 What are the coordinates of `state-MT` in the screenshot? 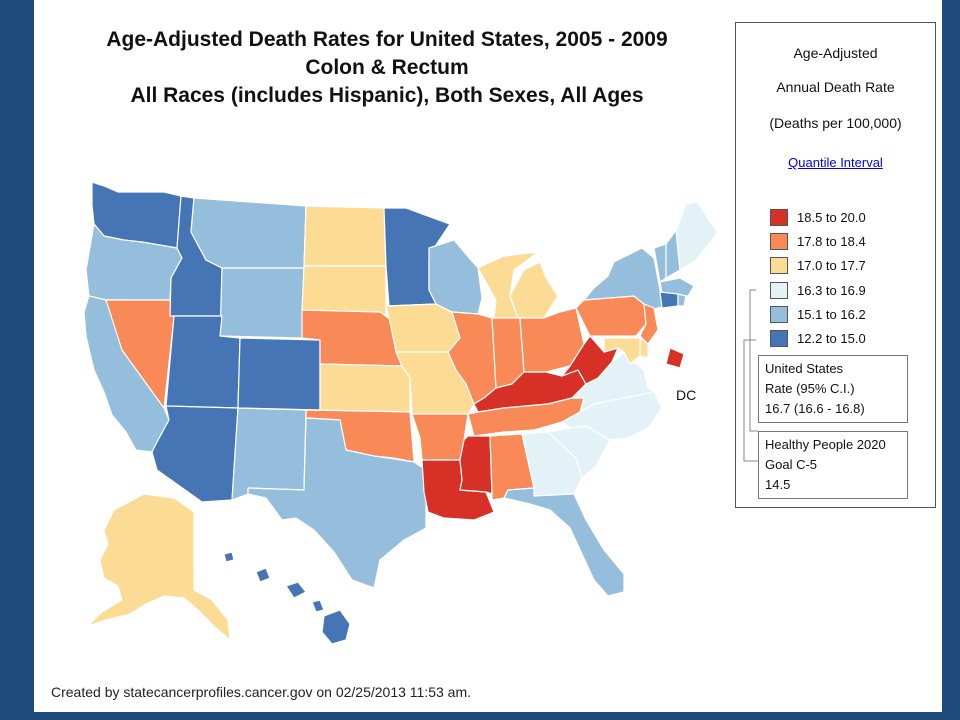 It's located at (248, 233).